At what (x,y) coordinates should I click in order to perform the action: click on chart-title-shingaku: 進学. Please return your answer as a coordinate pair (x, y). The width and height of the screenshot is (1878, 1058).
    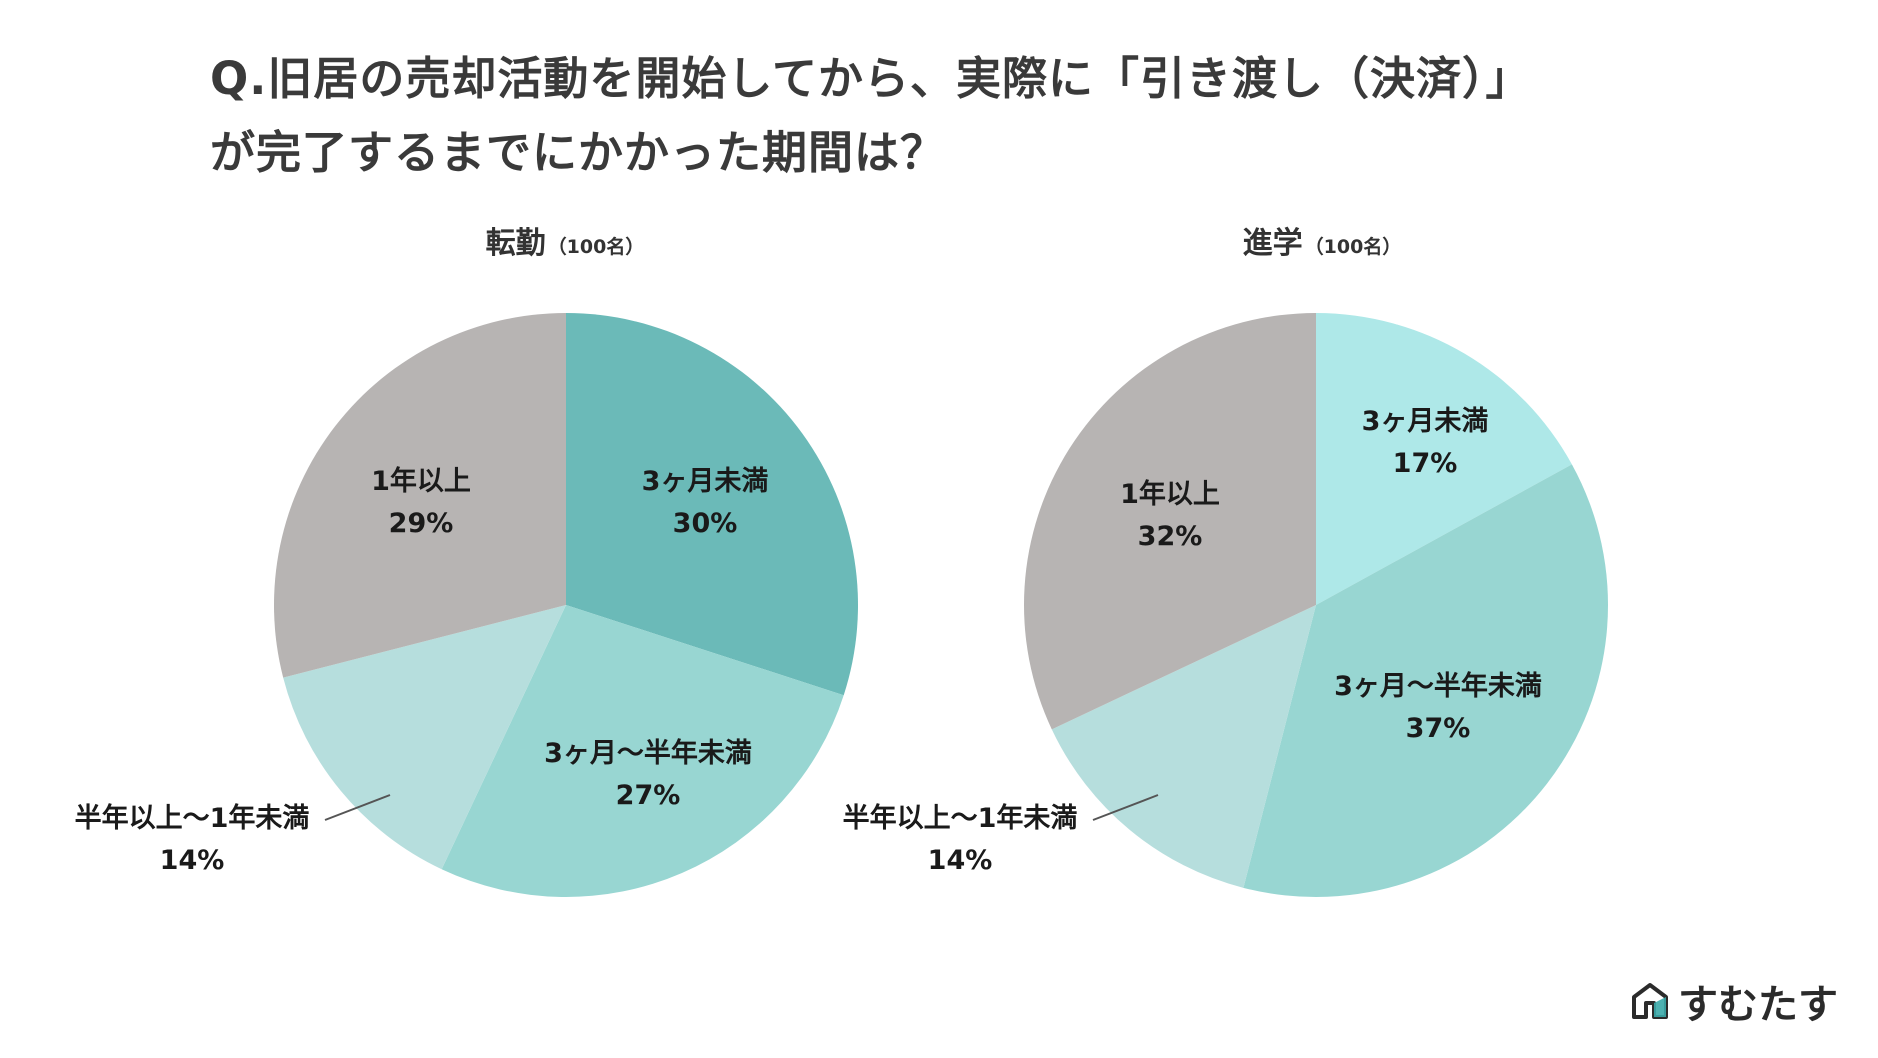
    Looking at the image, I should click on (1272, 243).